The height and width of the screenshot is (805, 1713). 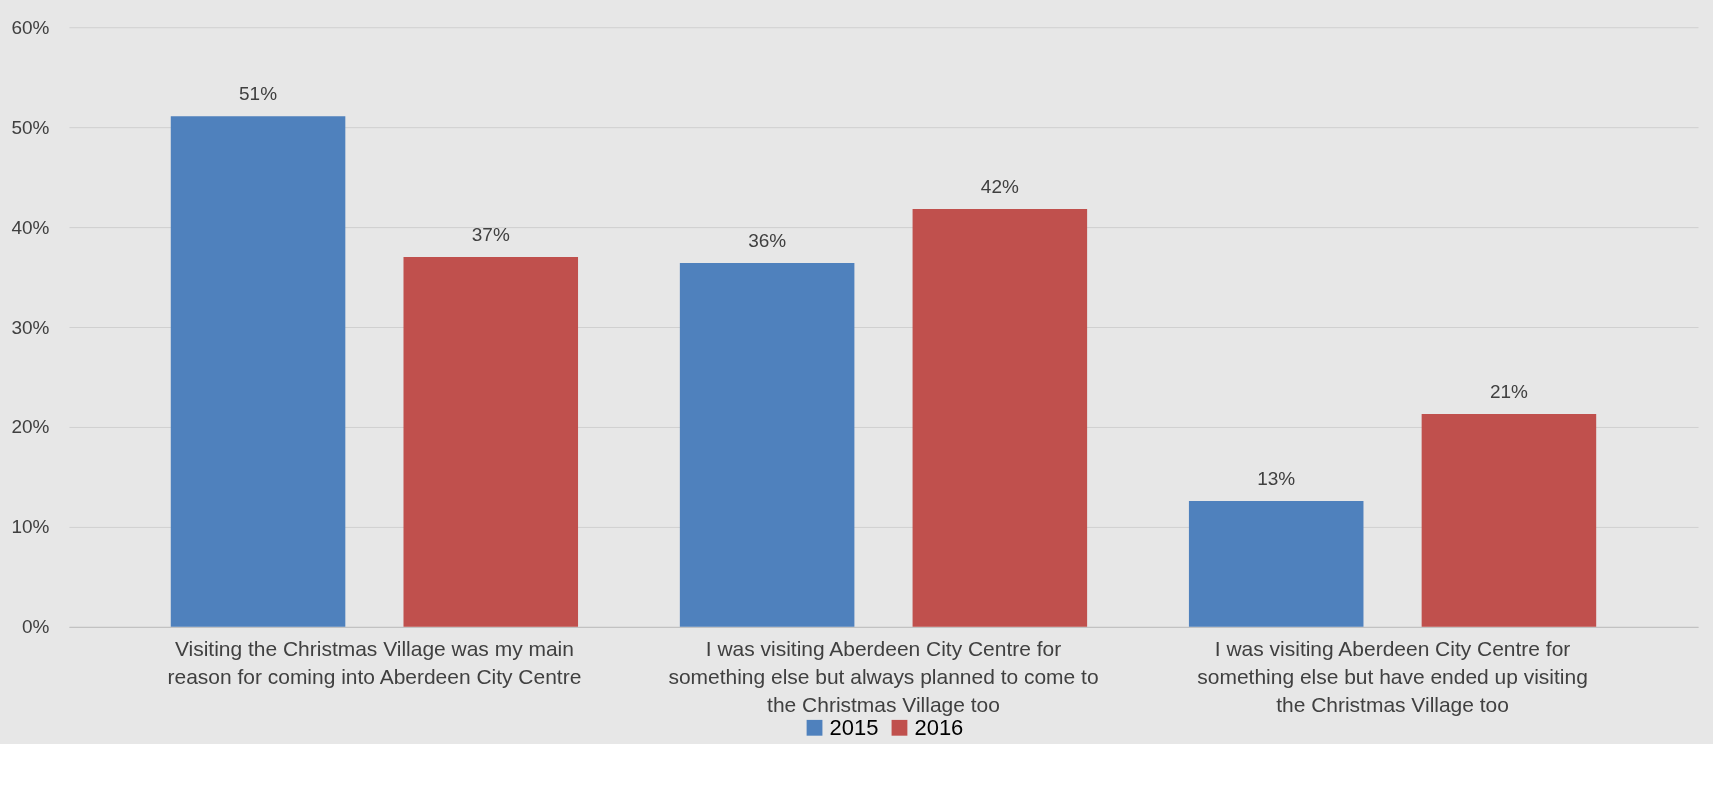 I want to click on x-tick-label: Visiting the Christmas Village was my main reason for coming into Aberdeen City Centre, so click(x=374, y=663).